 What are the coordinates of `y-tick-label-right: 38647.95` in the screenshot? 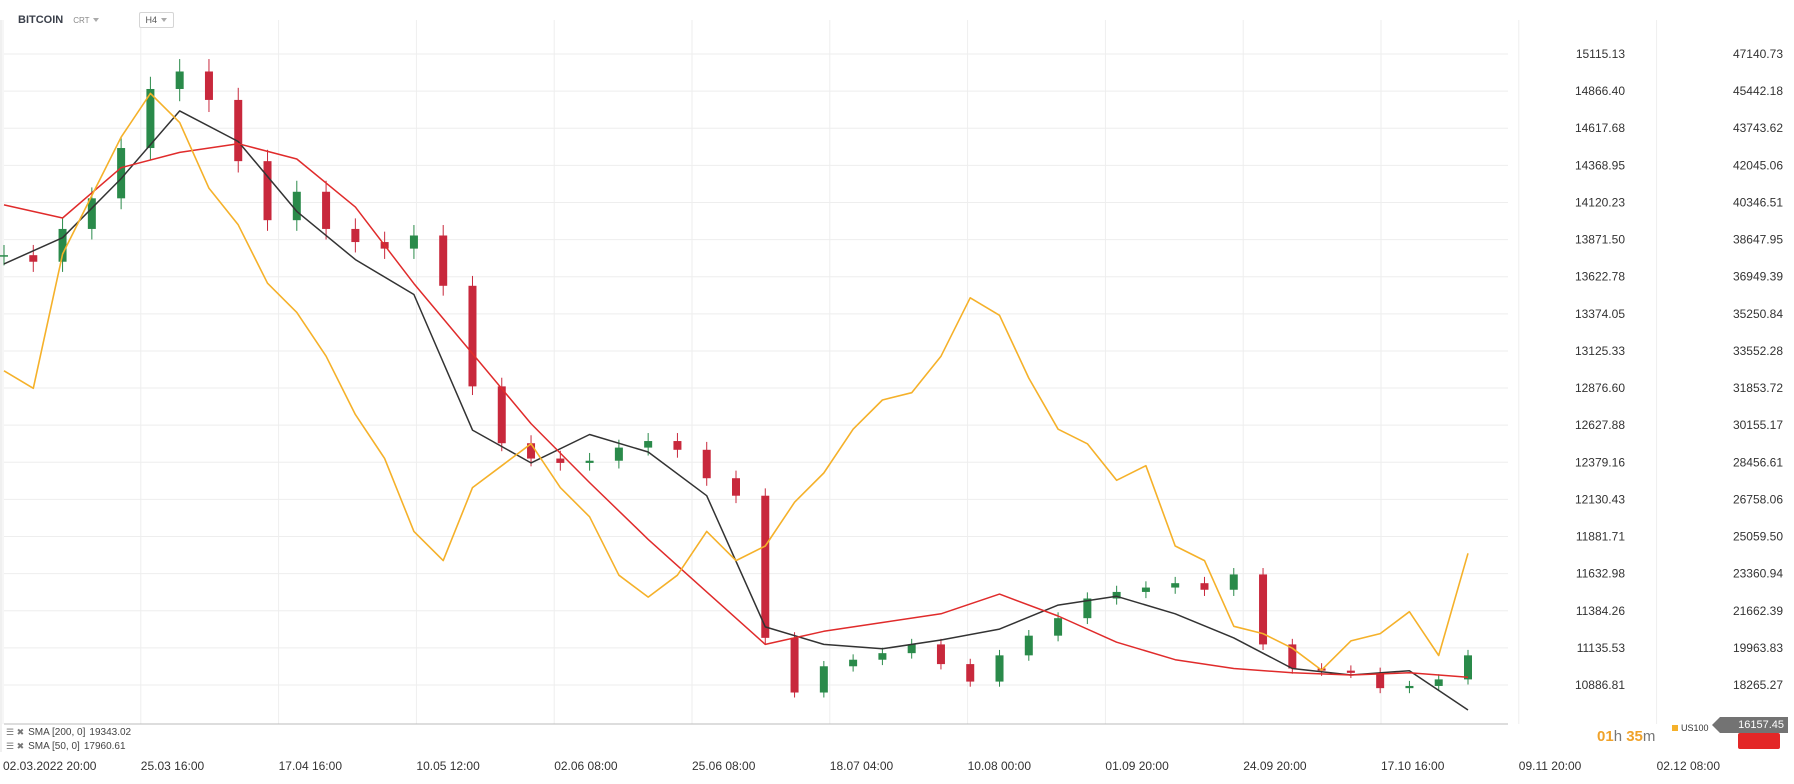 It's located at (1758, 240).